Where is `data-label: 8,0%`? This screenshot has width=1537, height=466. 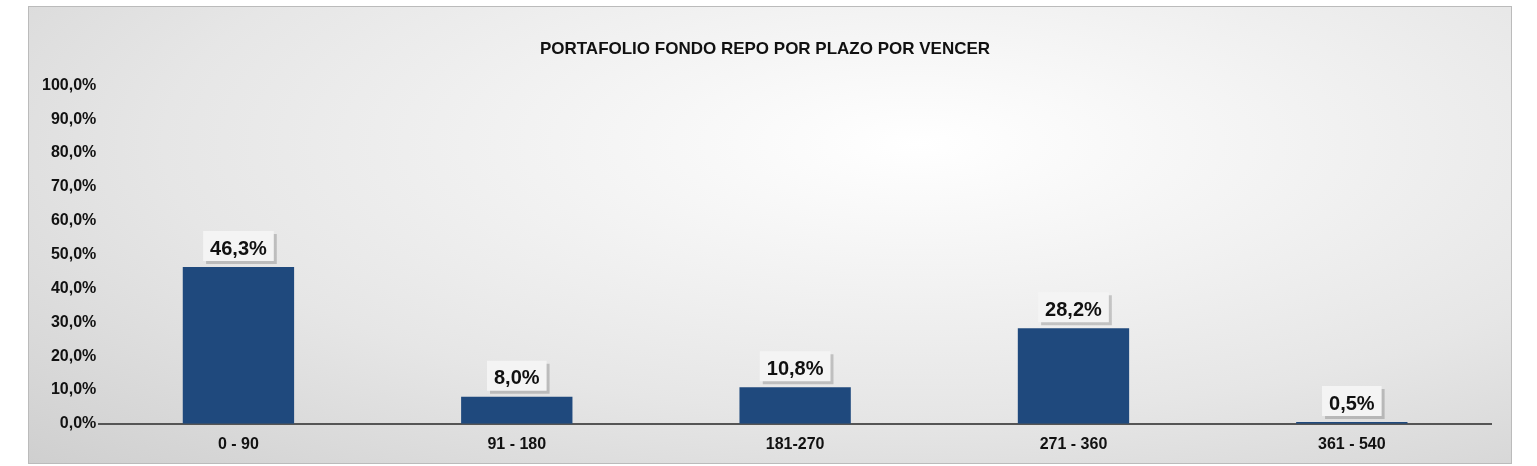
data-label: 8,0% is located at coordinates (516, 377).